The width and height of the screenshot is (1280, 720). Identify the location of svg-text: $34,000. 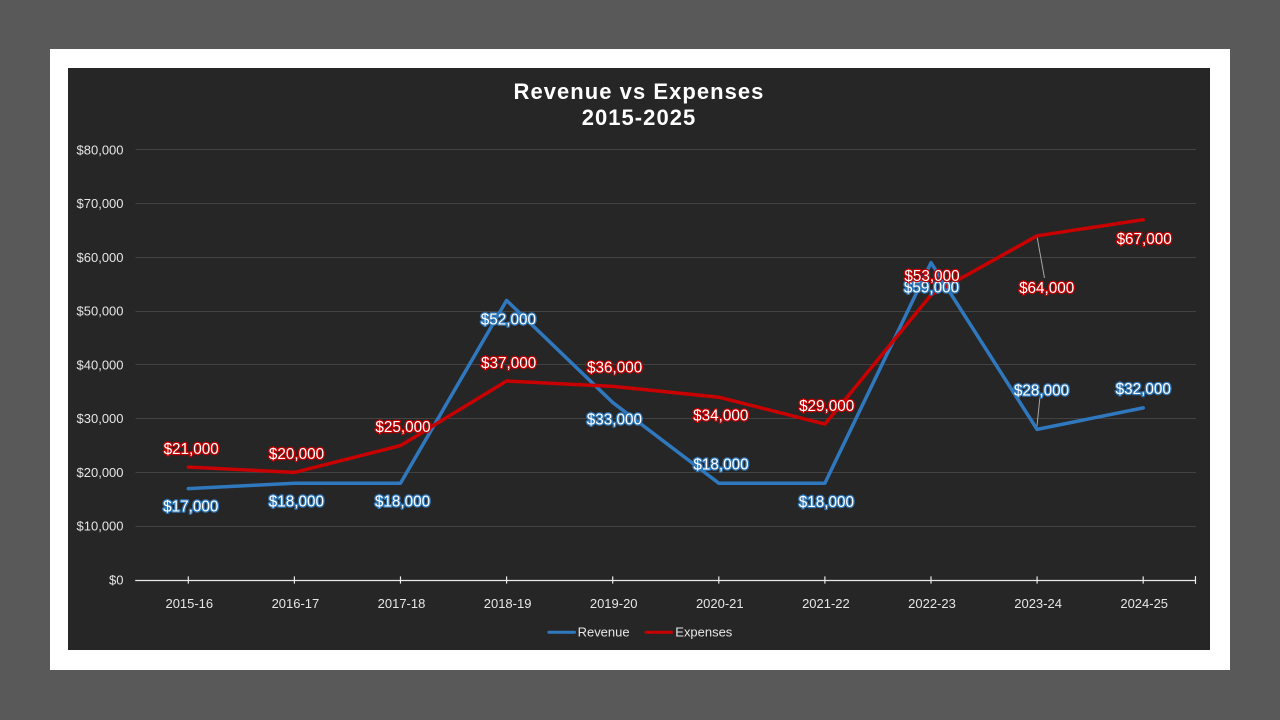
(720, 415).